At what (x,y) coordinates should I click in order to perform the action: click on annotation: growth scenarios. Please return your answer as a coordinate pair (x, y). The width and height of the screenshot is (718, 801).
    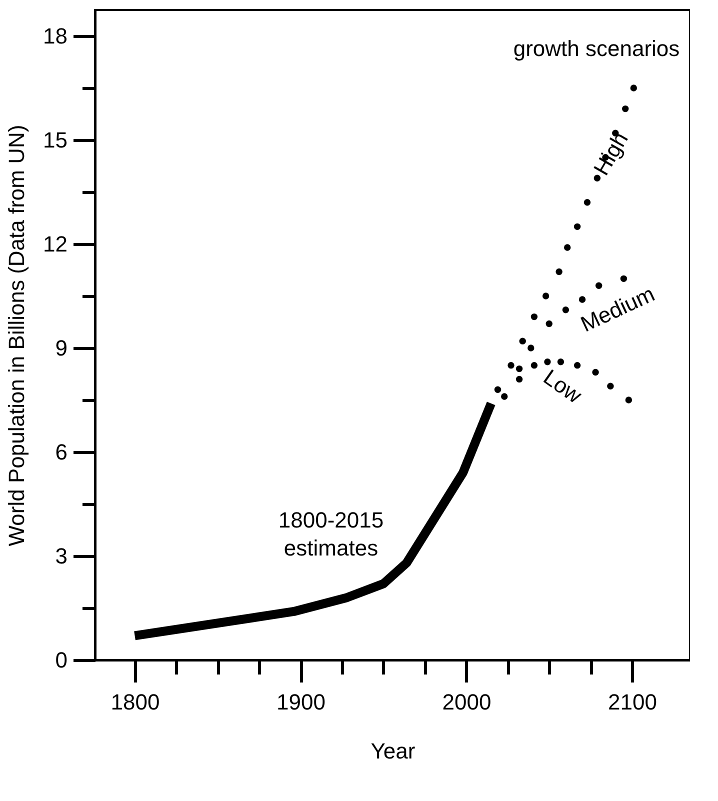
    Looking at the image, I should click on (596, 48).